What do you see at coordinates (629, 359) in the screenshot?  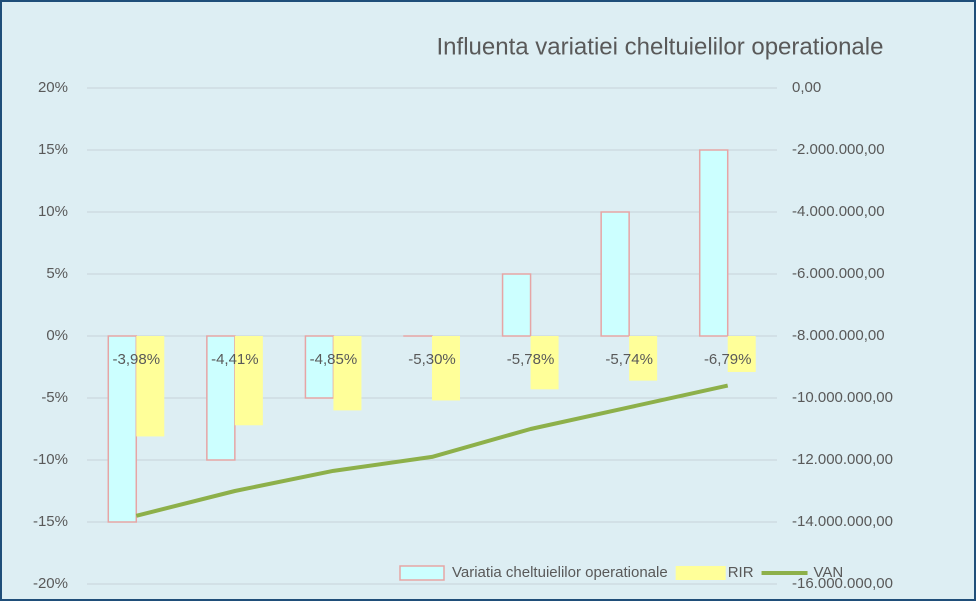 I see `annotation: -5,74%` at bounding box center [629, 359].